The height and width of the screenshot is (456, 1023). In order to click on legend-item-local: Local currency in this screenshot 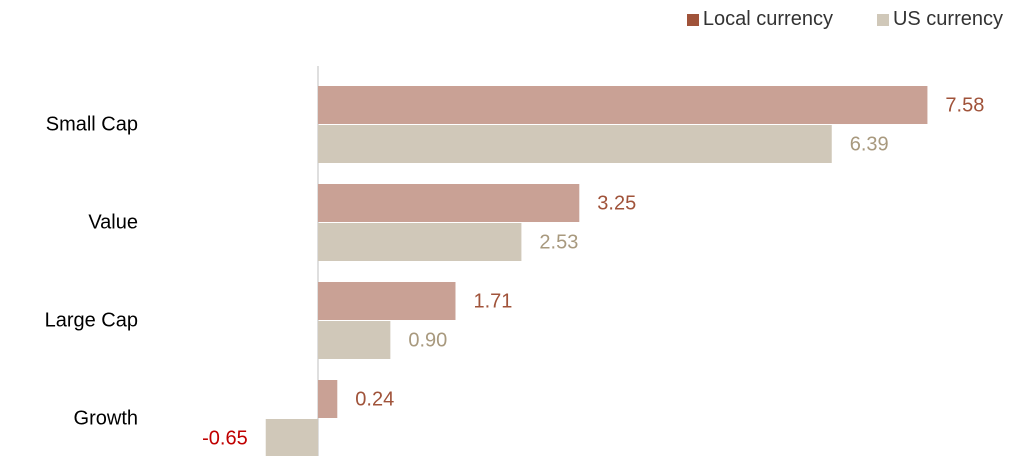, I will do `click(759, 19)`.